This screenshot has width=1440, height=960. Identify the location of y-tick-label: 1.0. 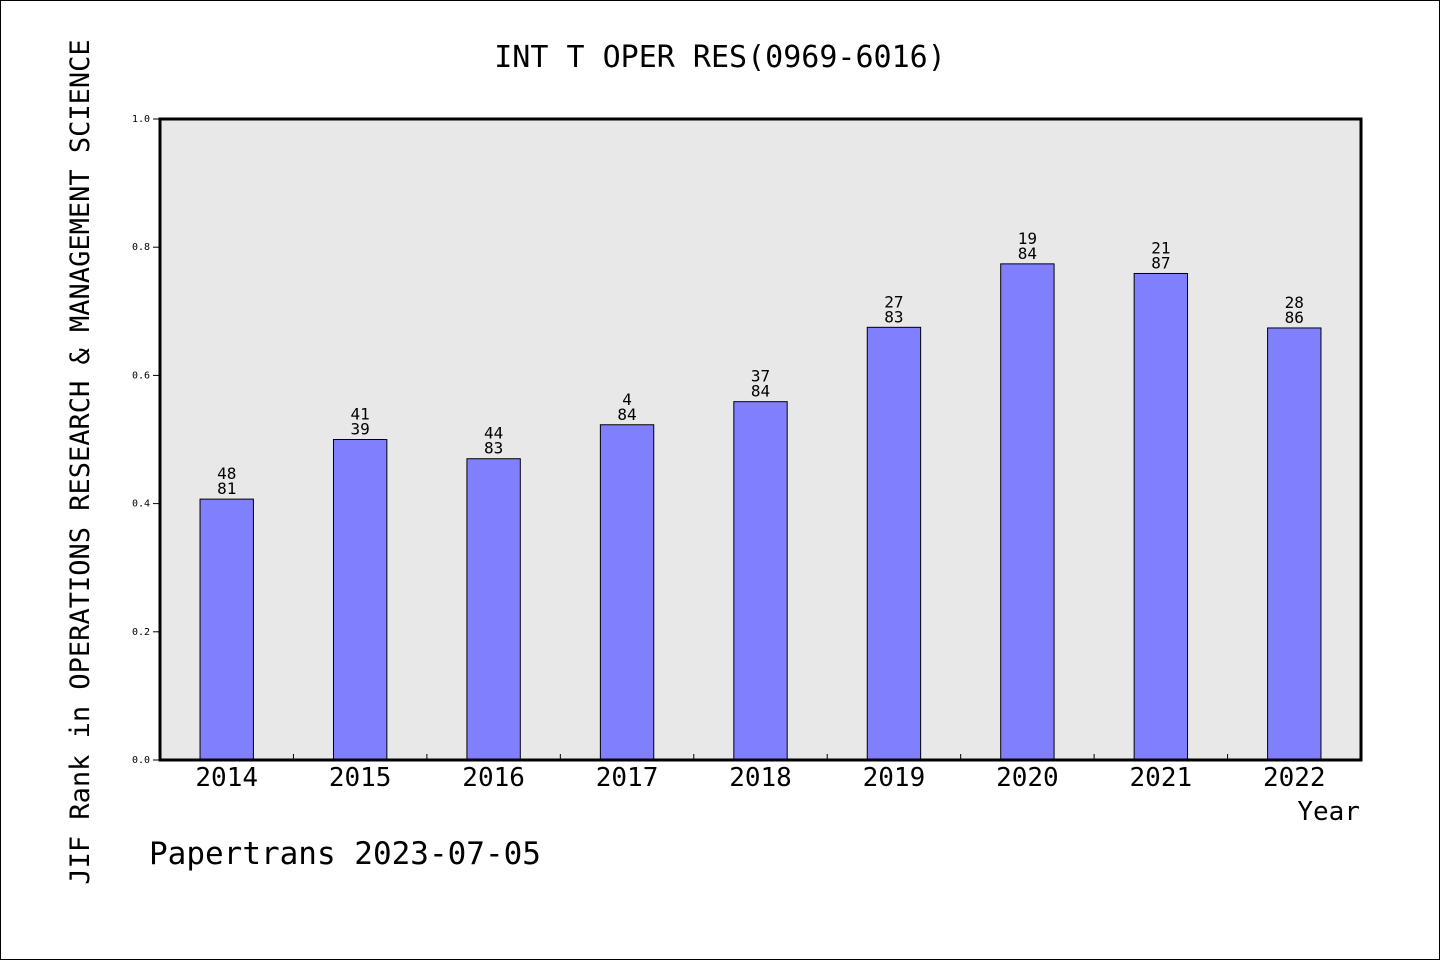
(141, 119).